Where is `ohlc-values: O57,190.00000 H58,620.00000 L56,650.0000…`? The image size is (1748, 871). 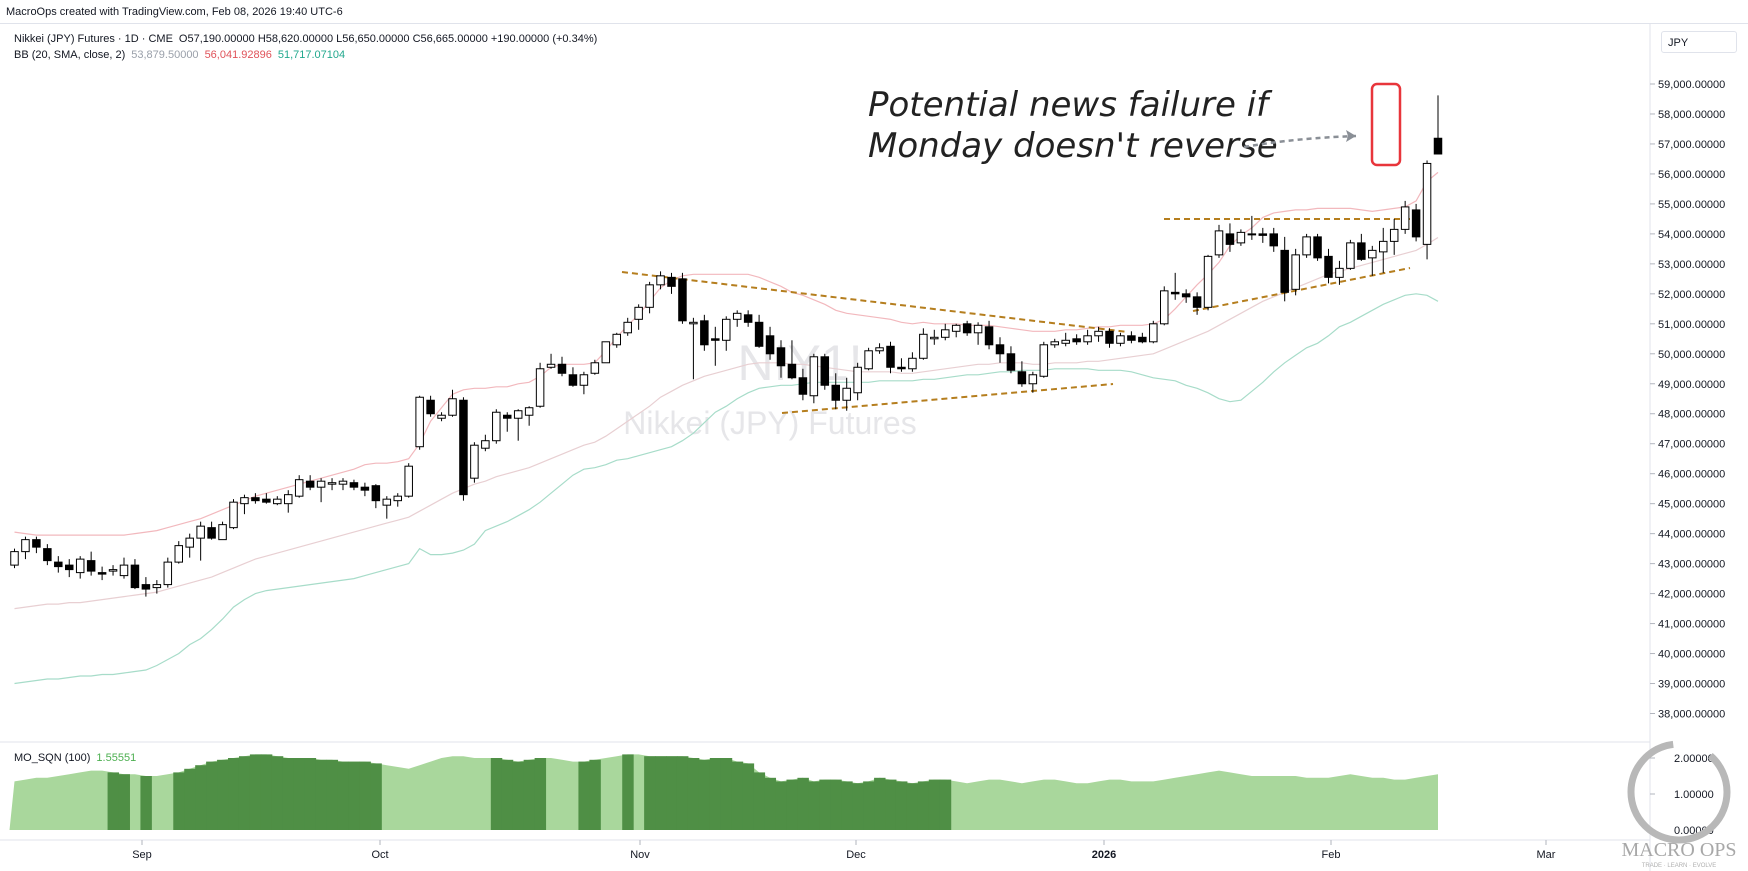 ohlc-values: O57,190.00000 H58,620.00000 L56,650.0000… is located at coordinates (388, 39).